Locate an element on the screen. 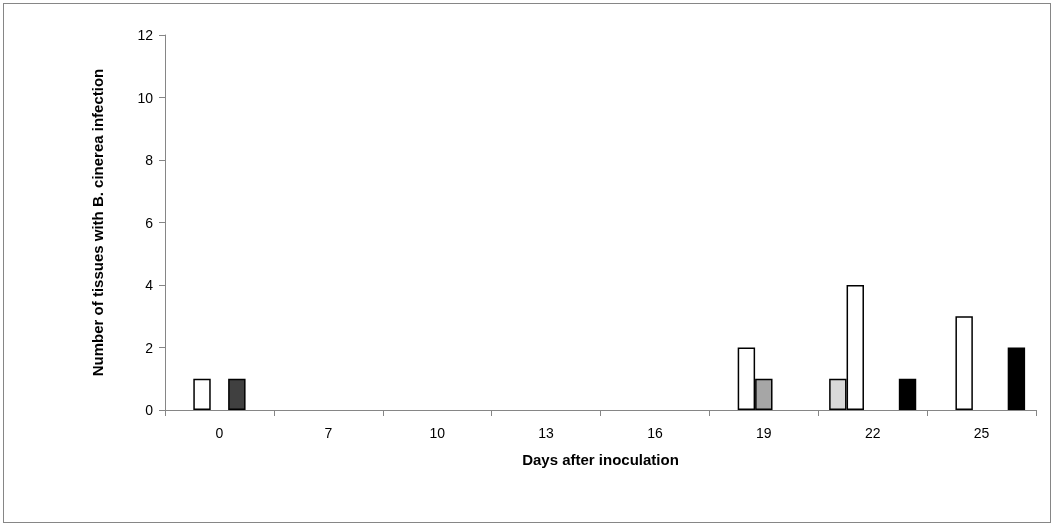 The height and width of the screenshot is (528, 1056). y-axis-title: Number of tissues with B. cinerea infection is located at coordinates (97, 222).